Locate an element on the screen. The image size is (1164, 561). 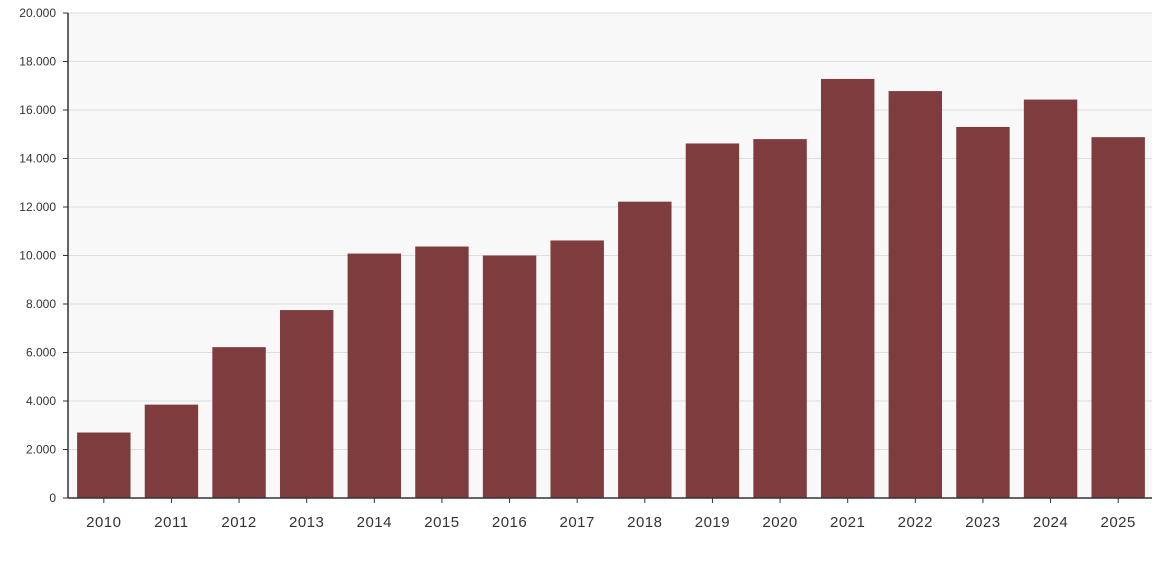
bar-2025 is located at coordinates (1118, 317).